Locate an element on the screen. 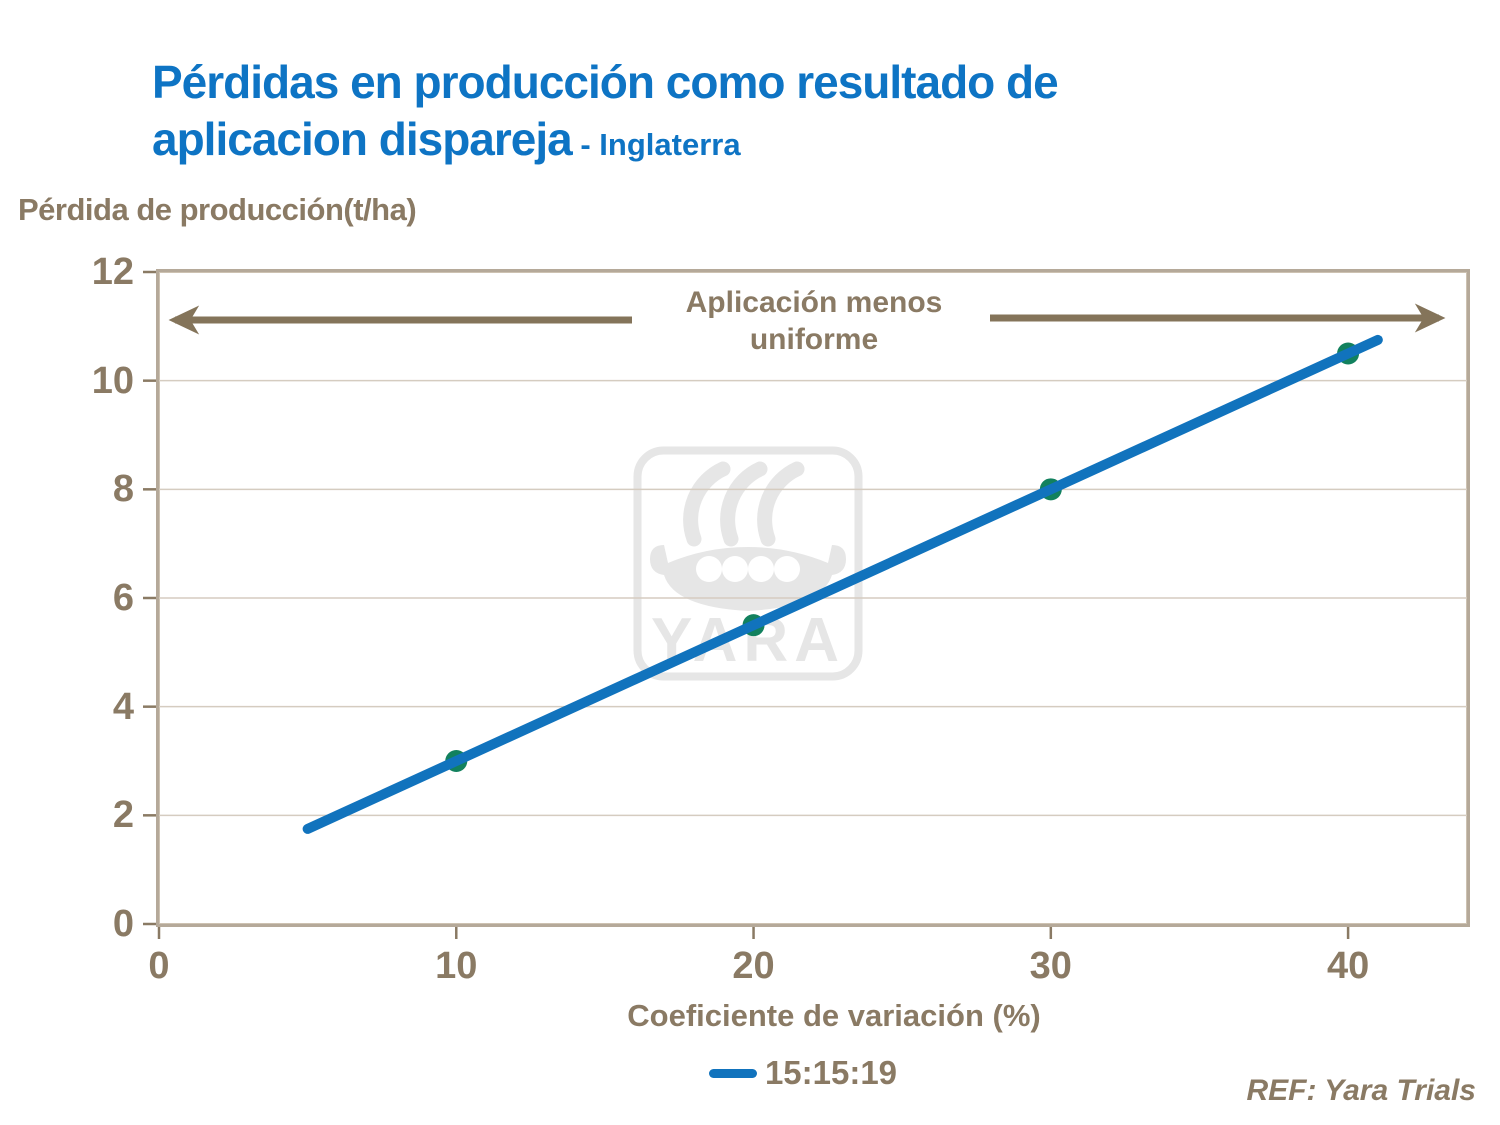 Image resolution: width=1500 pixels, height=1125 pixels. annotation-line2: uniforme is located at coordinates (814, 339).